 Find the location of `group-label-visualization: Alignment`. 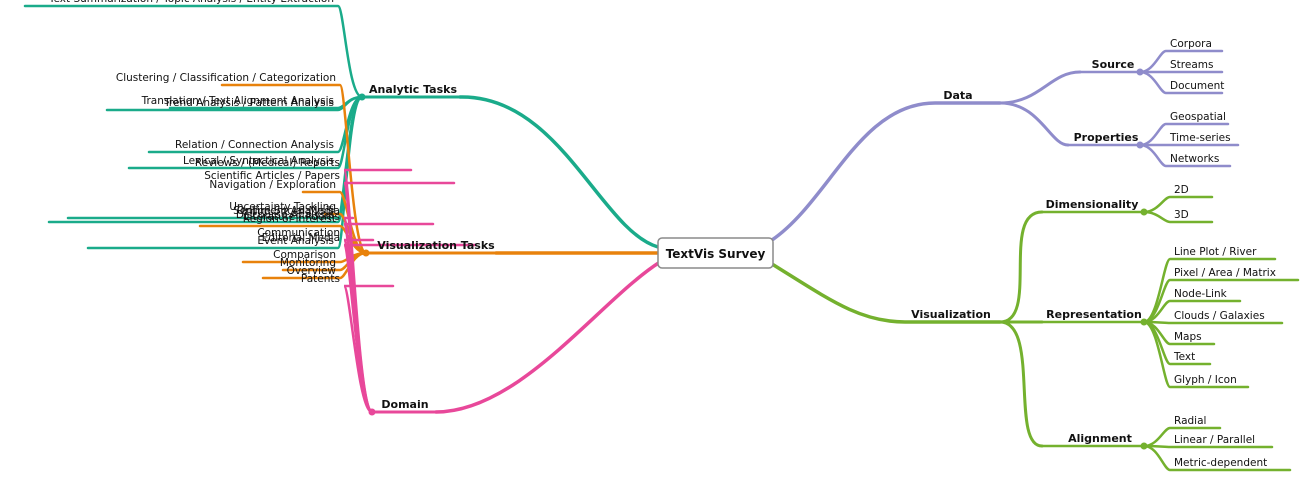

group-label-visualization: Alignment is located at coordinates (1100, 438).